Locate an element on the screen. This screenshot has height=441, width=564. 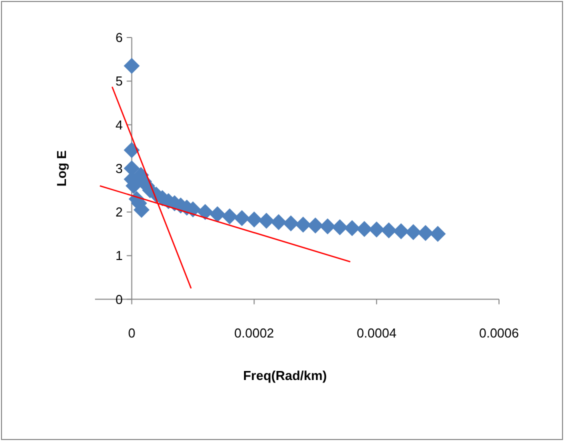
y-tick-label: 3 is located at coordinates (119, 168).